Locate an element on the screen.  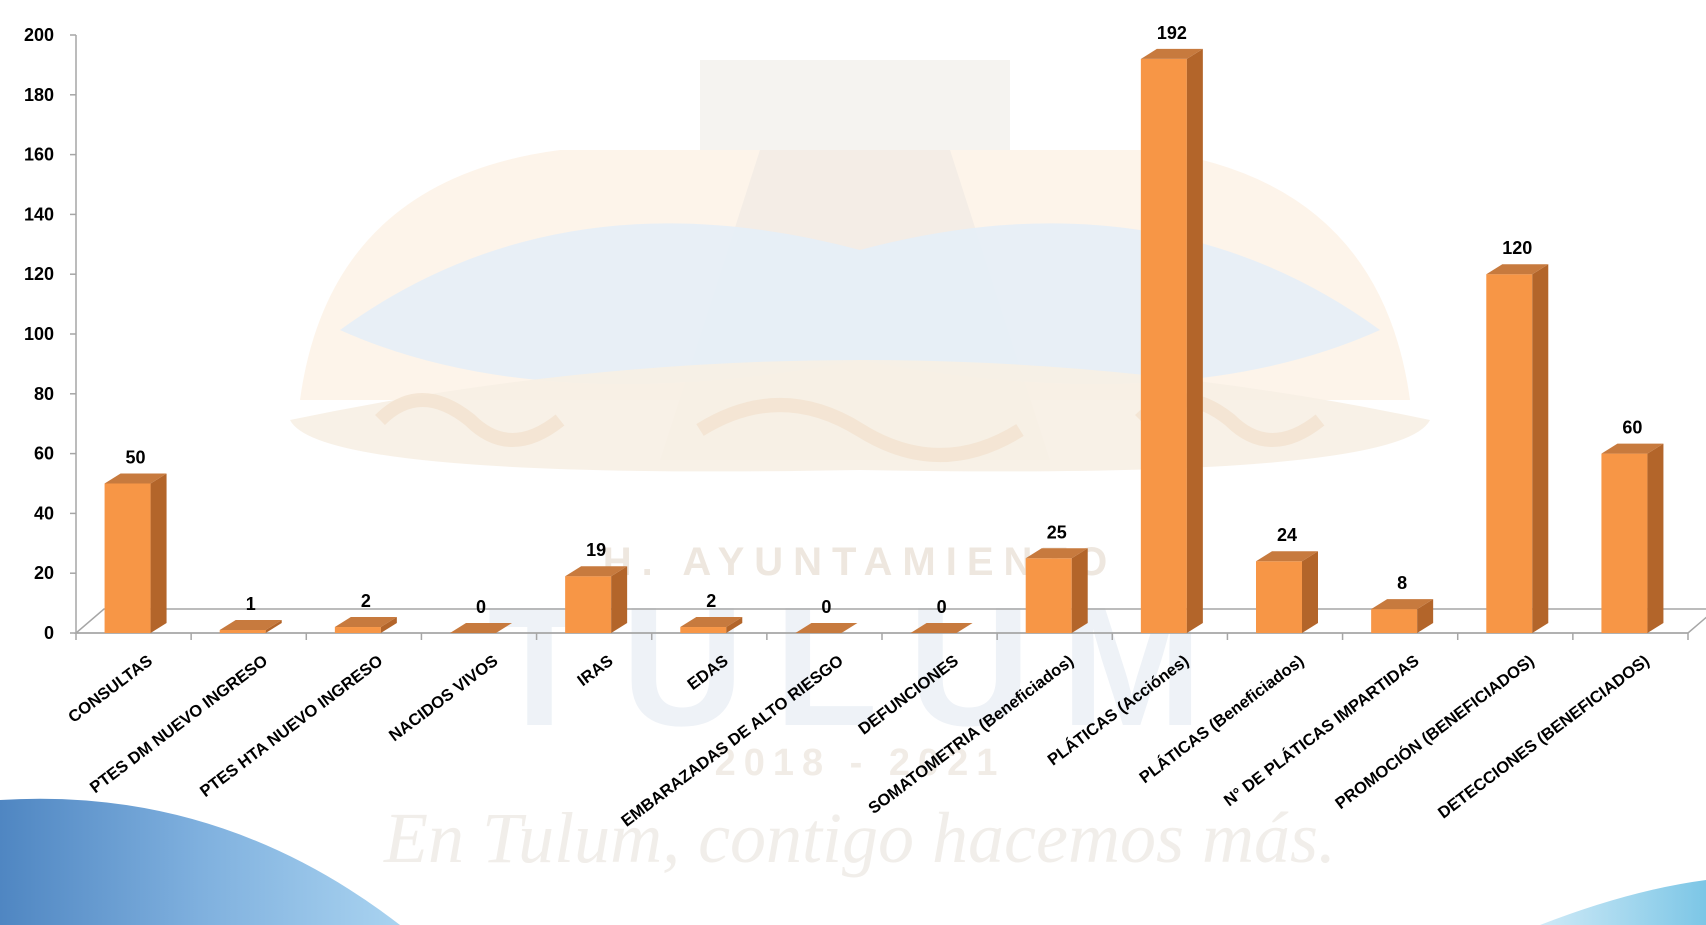
y-tick-label: 160 is located at coordinates (39, 155).